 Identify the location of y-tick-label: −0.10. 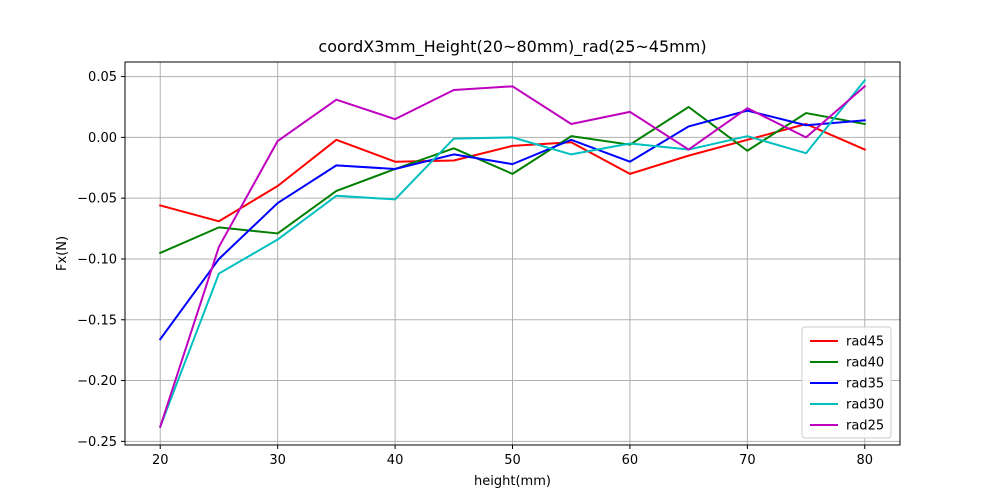
(97, 259).